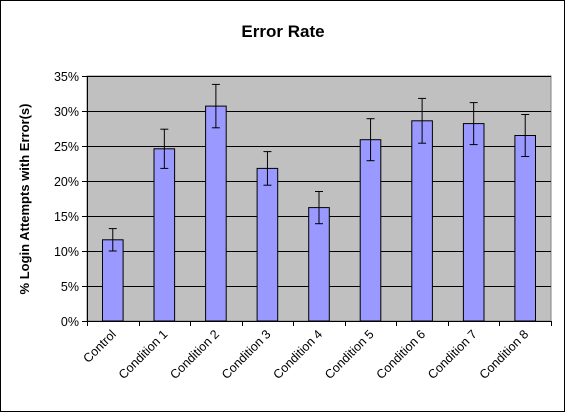 This screenshot has height=412, width=565. Describe the element at coordinates (282, 31) in the screenshot. I see `chart-title: Error Rate` at that location.